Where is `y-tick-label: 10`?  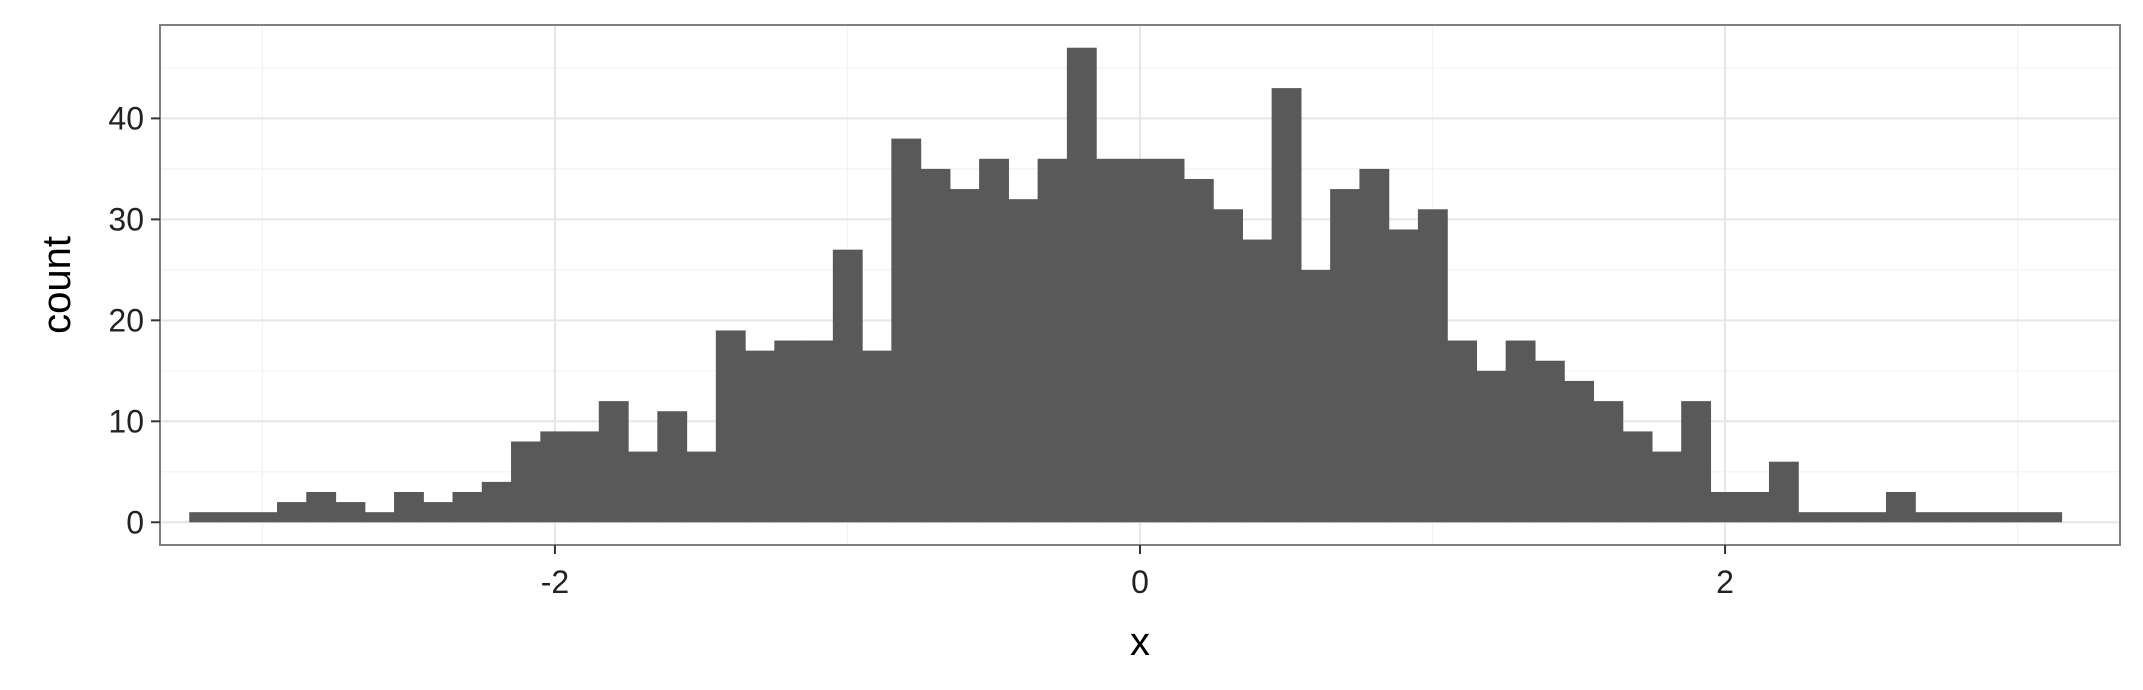
y-tick-label: 10 is located at coordinates (126, 421).